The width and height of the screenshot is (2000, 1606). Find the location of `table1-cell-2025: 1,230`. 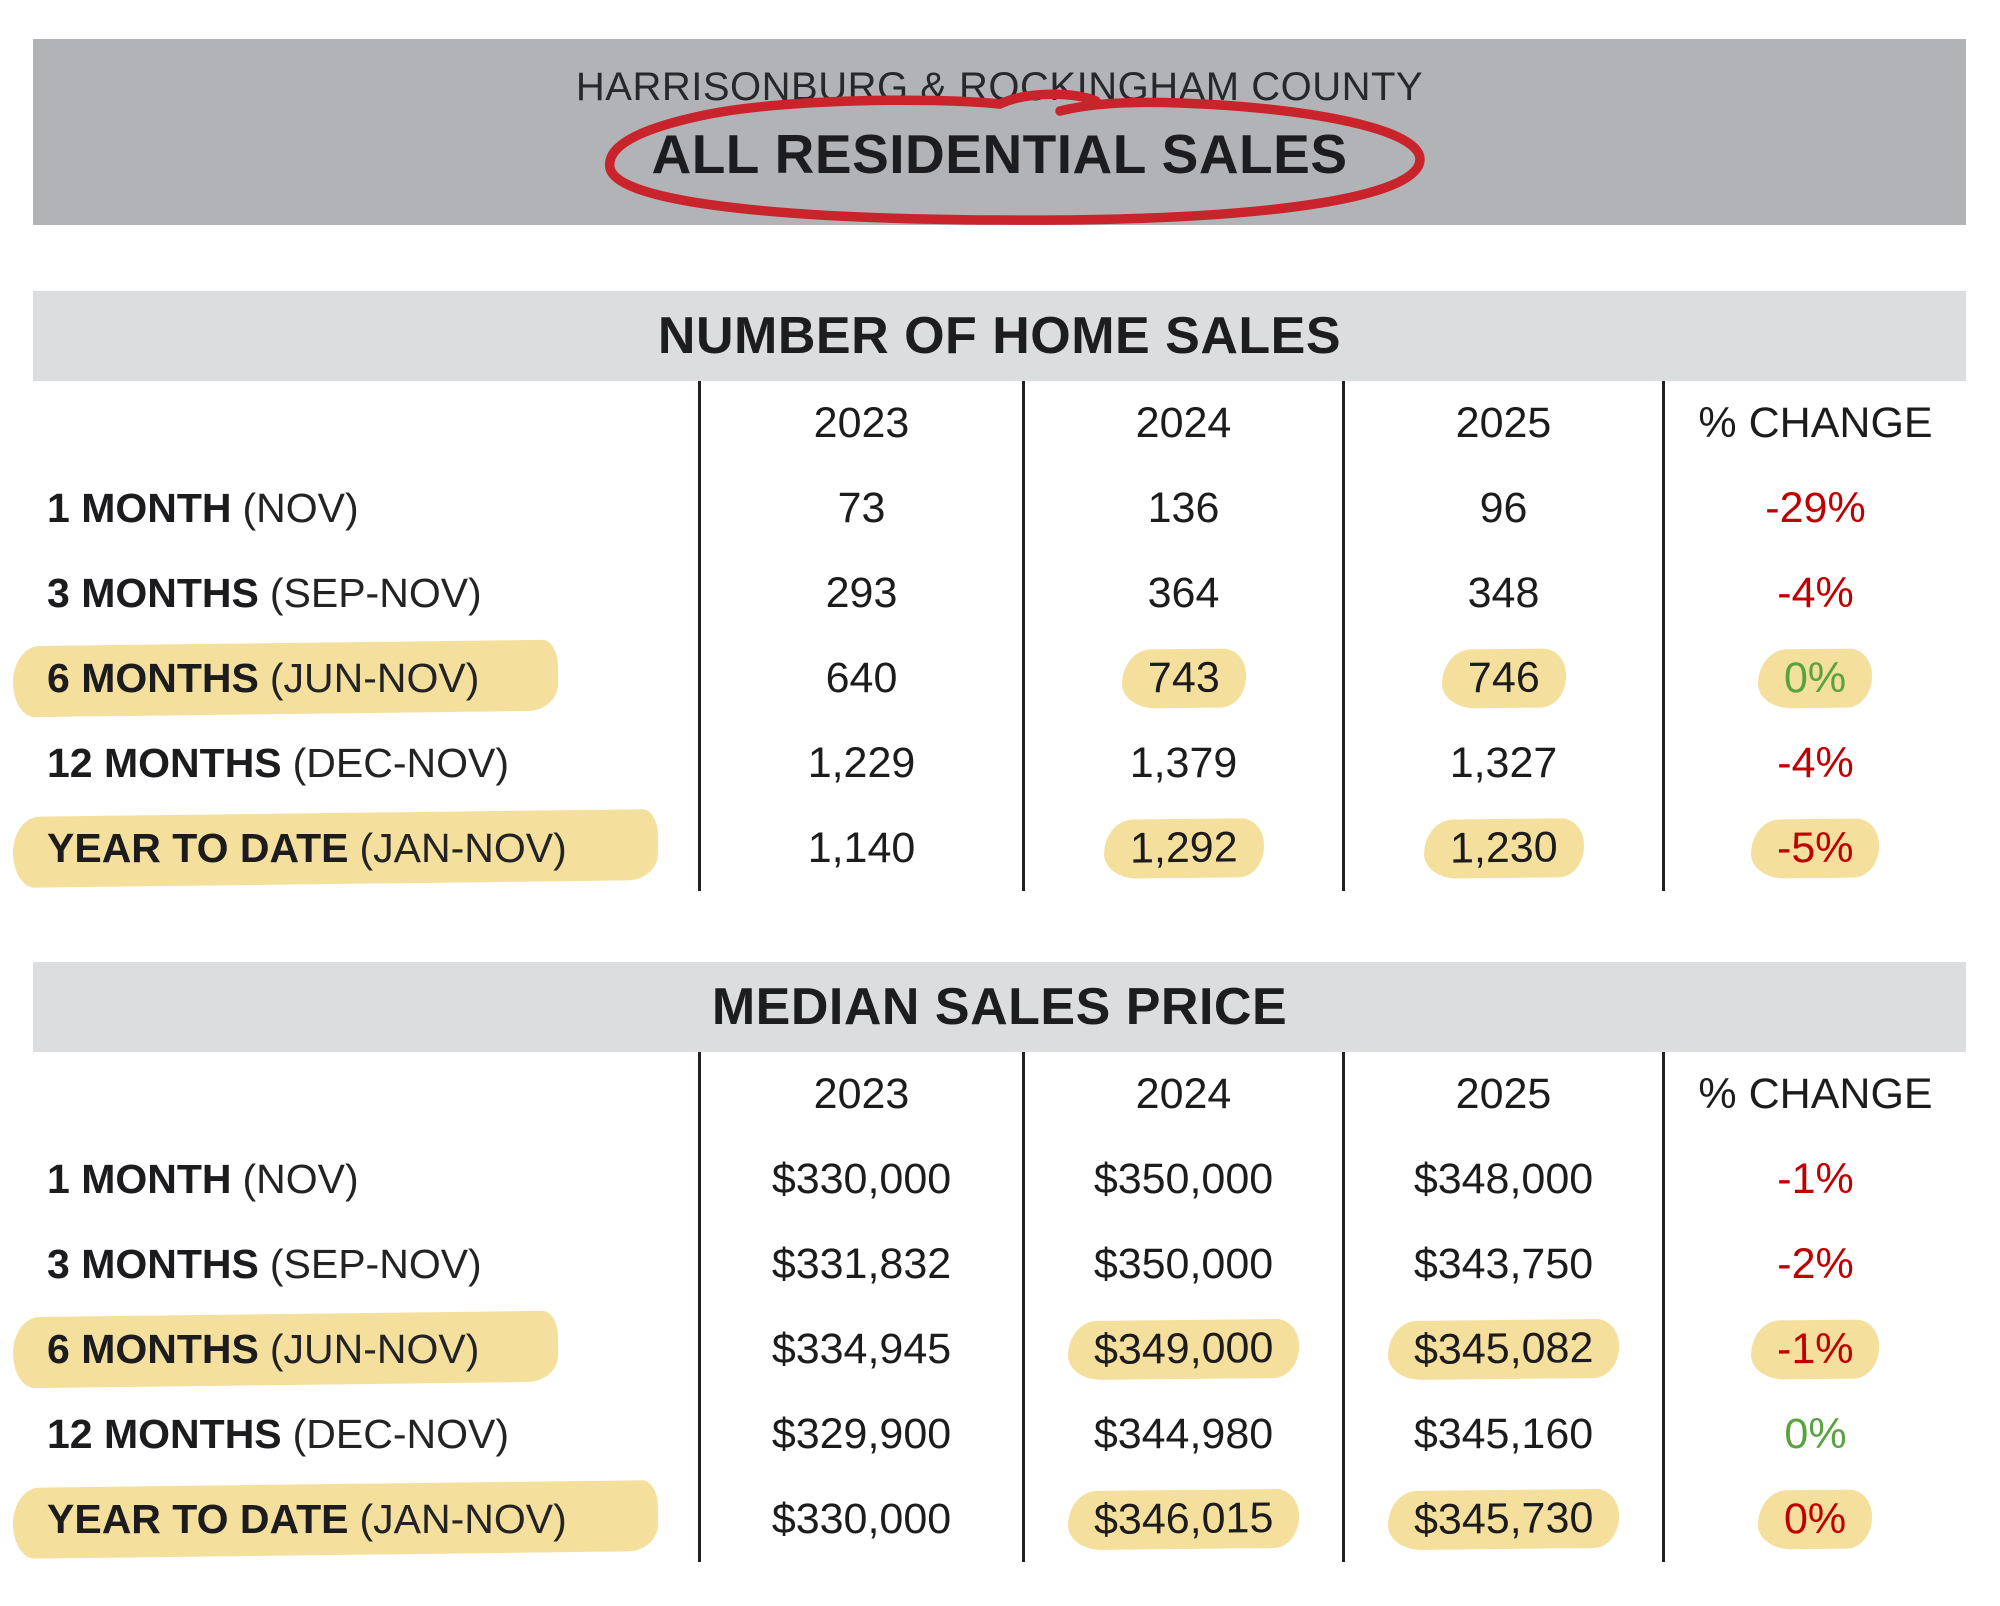

table1-cell-2025: 1,230 is located at coordinates (1502, 848).